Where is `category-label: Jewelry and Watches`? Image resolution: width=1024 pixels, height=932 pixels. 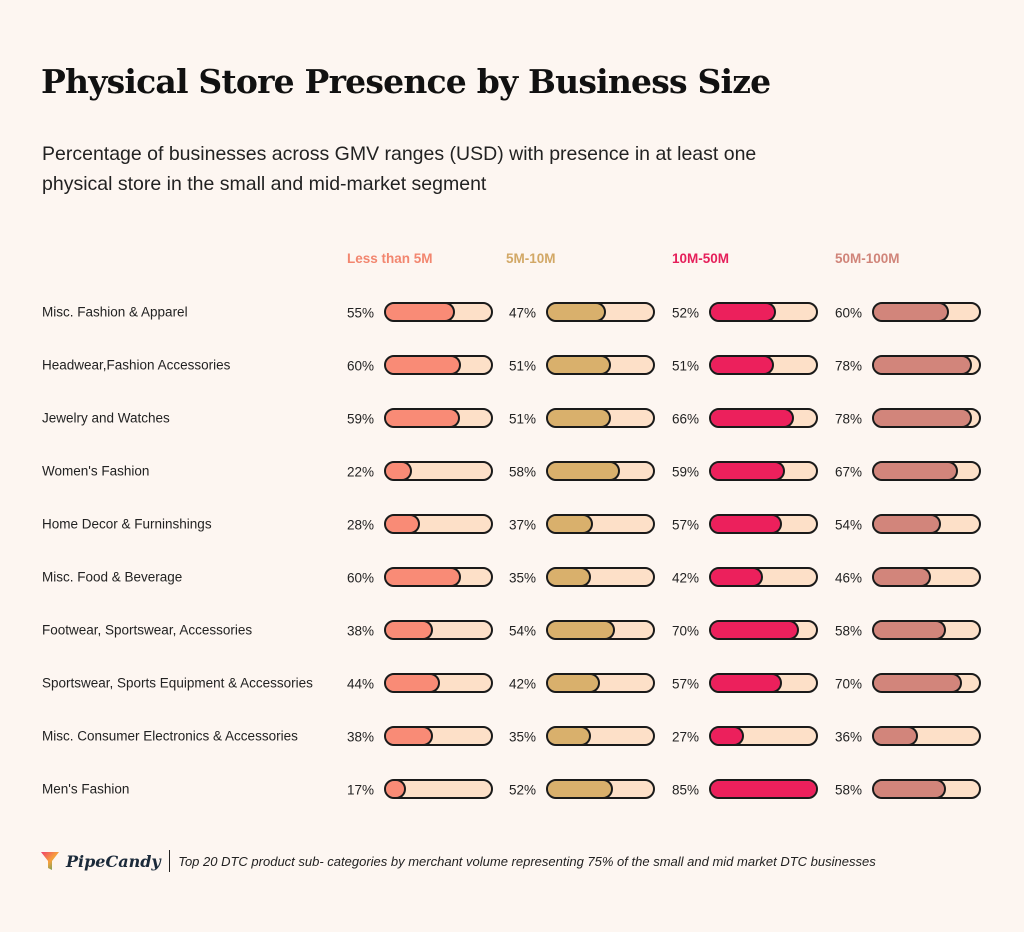
category-label: Jewelry and Watches is located at coordinates (106, 418).